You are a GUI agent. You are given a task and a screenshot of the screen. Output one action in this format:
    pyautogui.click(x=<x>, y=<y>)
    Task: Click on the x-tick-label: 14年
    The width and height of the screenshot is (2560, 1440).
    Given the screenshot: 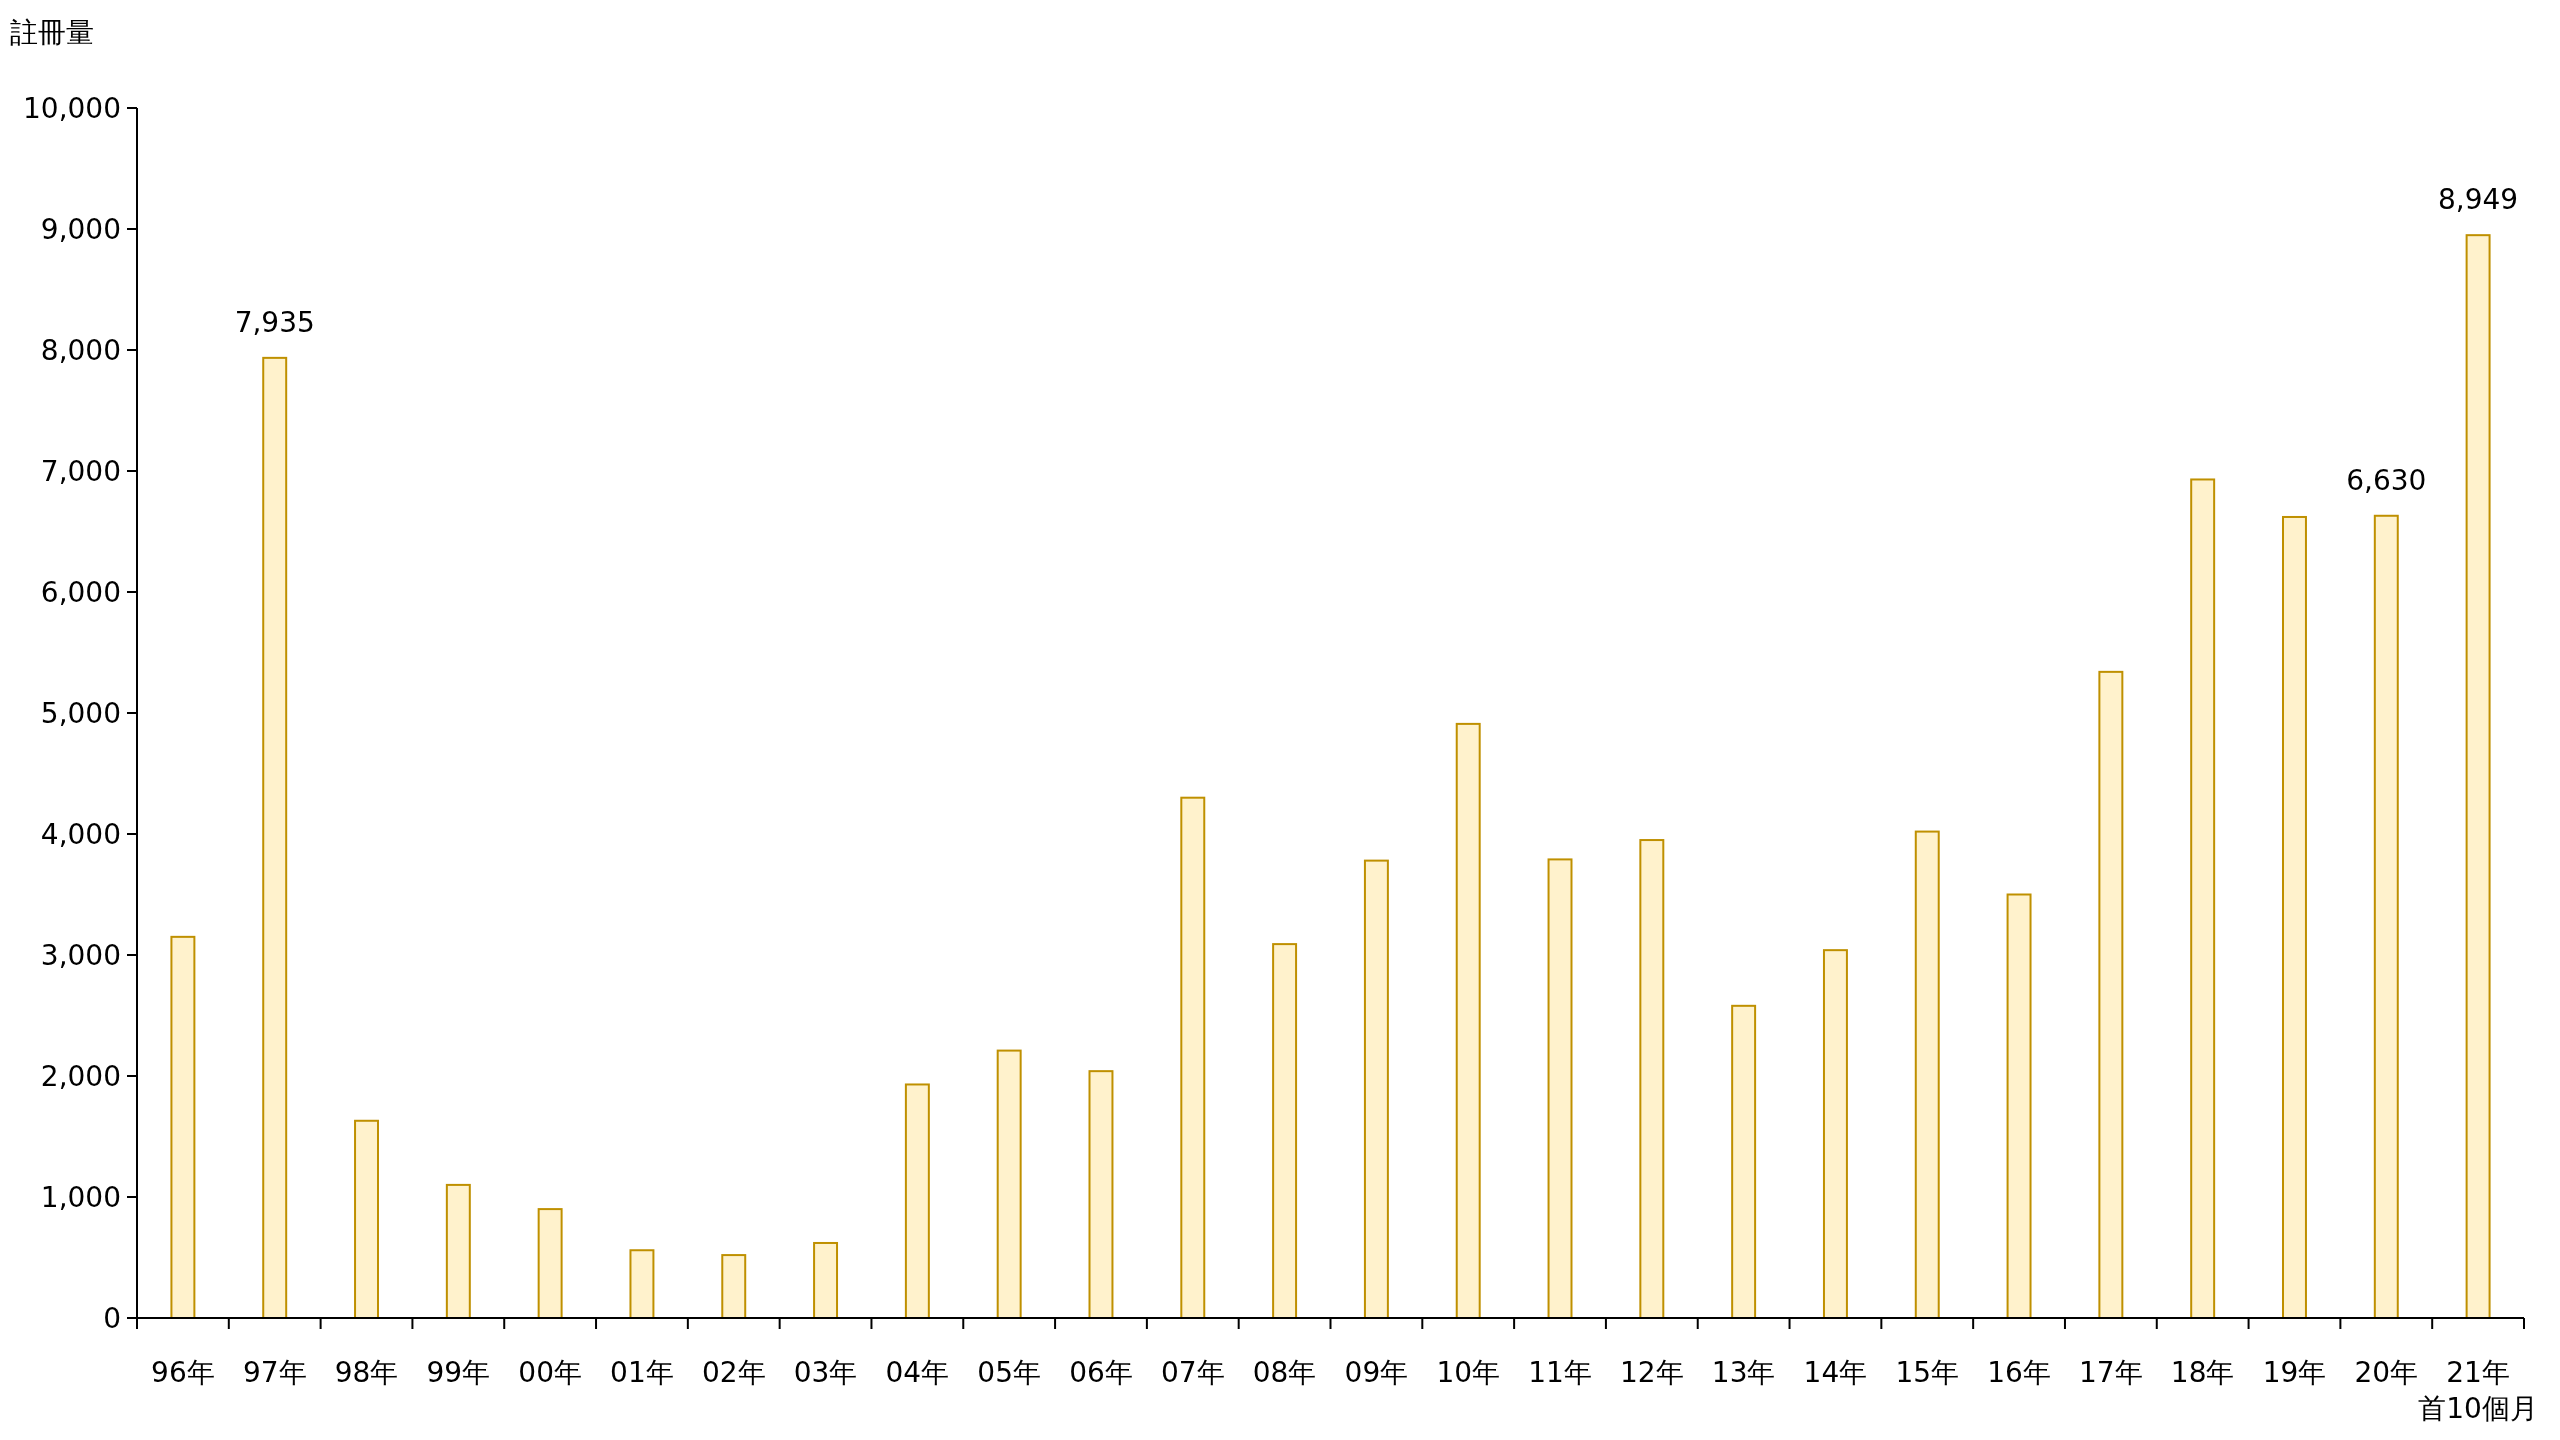 What is the action you would take?
    pyautogui.click(x=1835, y=1372)
    